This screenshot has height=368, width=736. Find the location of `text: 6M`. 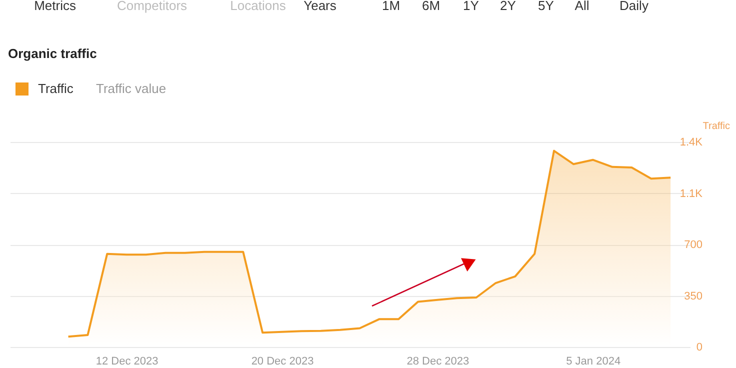

text: 6M is located at coordinates (431, 6).